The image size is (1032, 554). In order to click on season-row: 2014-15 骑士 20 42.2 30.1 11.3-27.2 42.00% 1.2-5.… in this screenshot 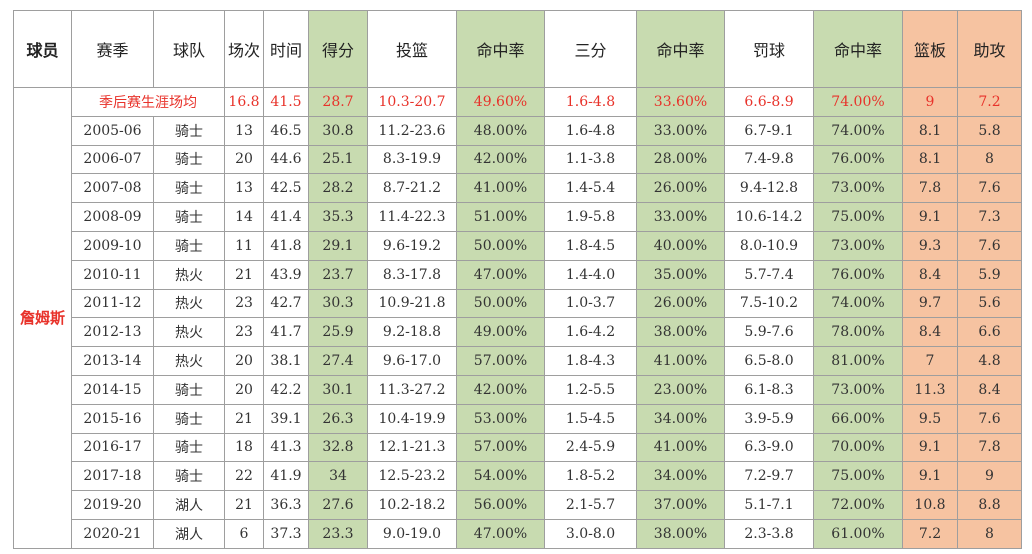, I will do `click(518, 389)`.